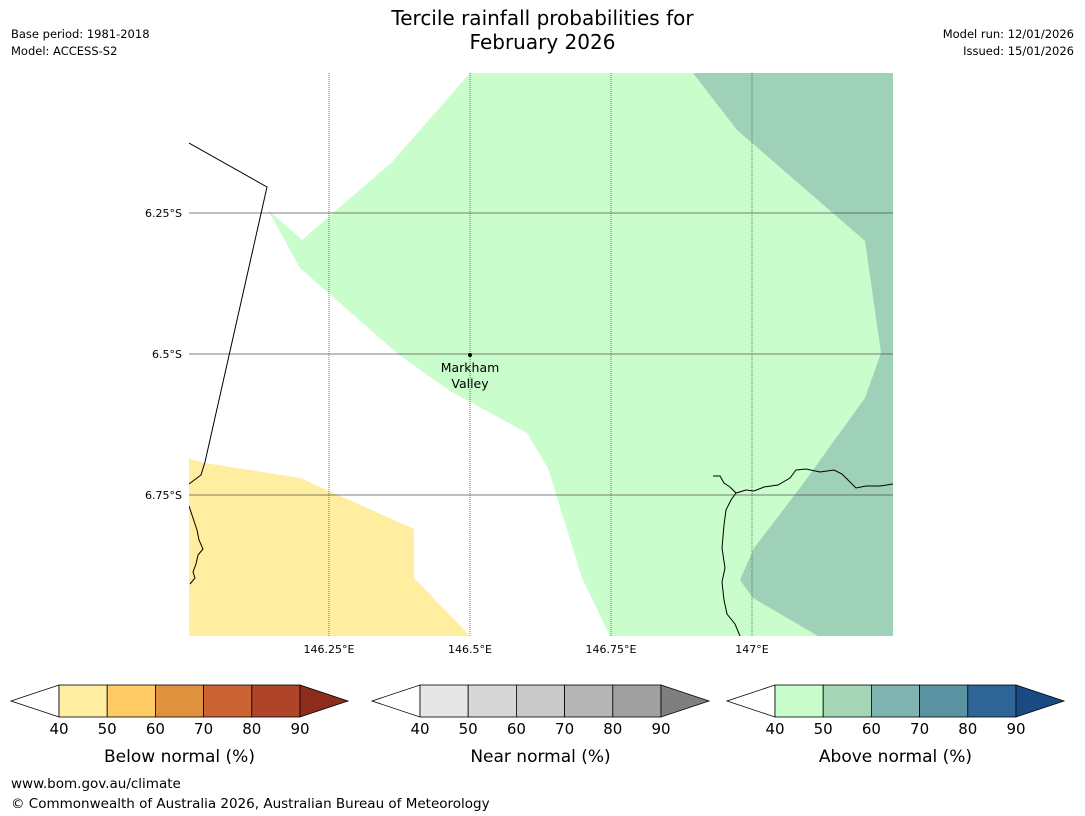  I want to click on model-text: Model: ACCESS-S2, so click(64, 51).